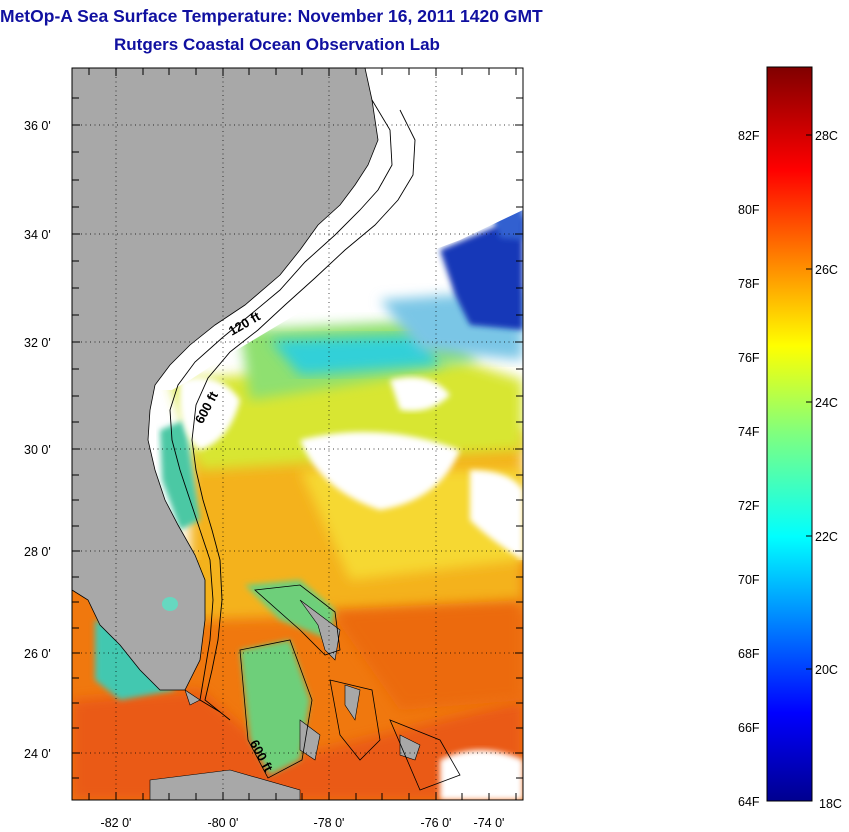 The height and width of the screenshot is (832, 849). I want to click on lat-label: 24 0', so click(37, 754).